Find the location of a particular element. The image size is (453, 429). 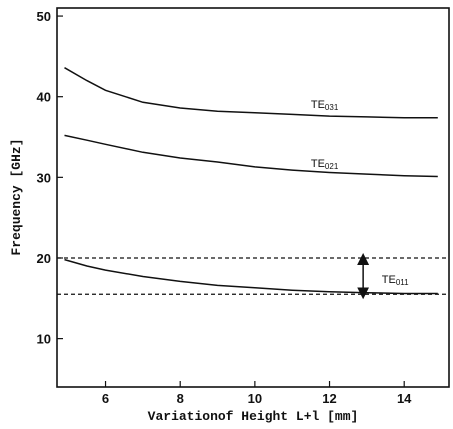

x-tick-label: 10 is located at coordinates (255, 398).